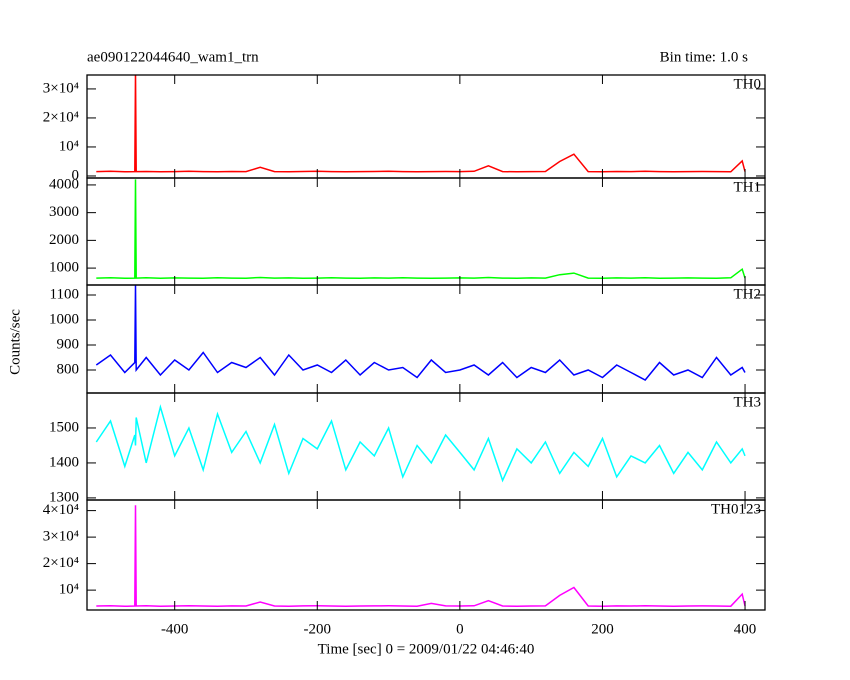 The width and height of the screenshot is (850, 680). I want to click on panel-label: TH1, so click(748, 187).